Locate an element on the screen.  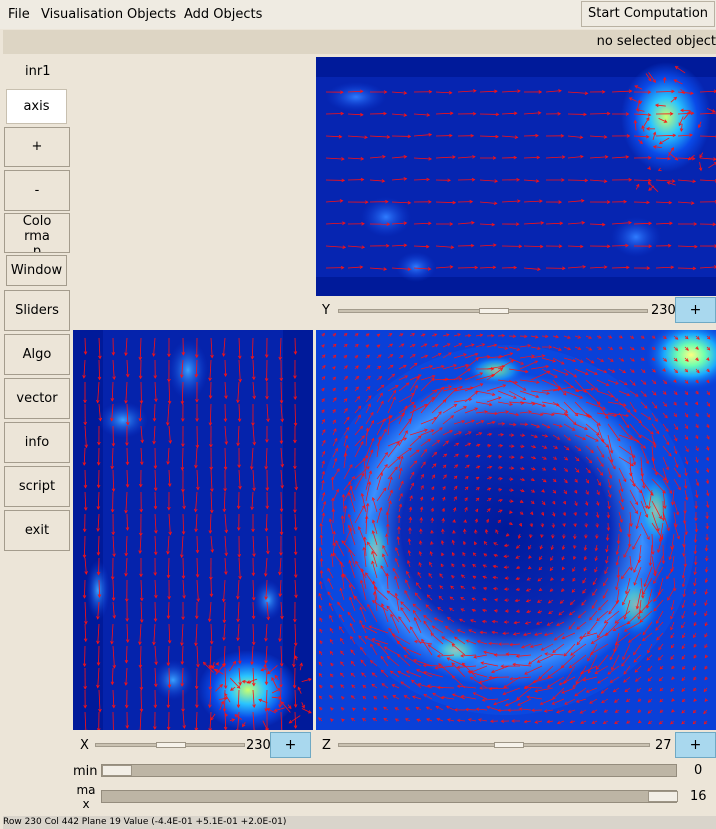
menu-visualisation: Visualisation is located at coordinates (82, 14).